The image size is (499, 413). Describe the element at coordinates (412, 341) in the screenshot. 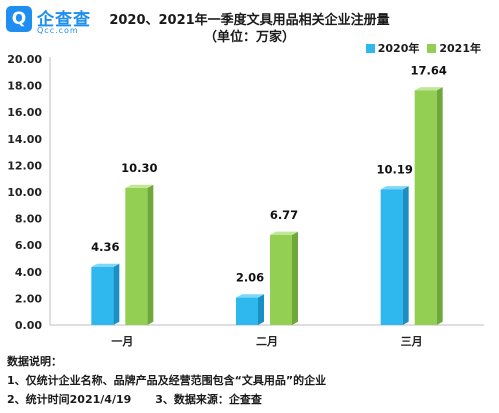

I see `x-tick-label: 三月` at that location.